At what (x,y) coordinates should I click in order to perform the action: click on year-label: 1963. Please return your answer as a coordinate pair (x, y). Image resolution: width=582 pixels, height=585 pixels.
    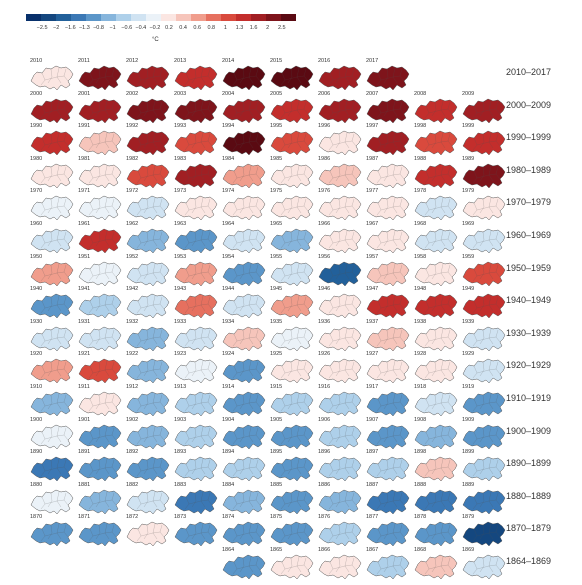
    Looking at the image, I should click on (180, 224).